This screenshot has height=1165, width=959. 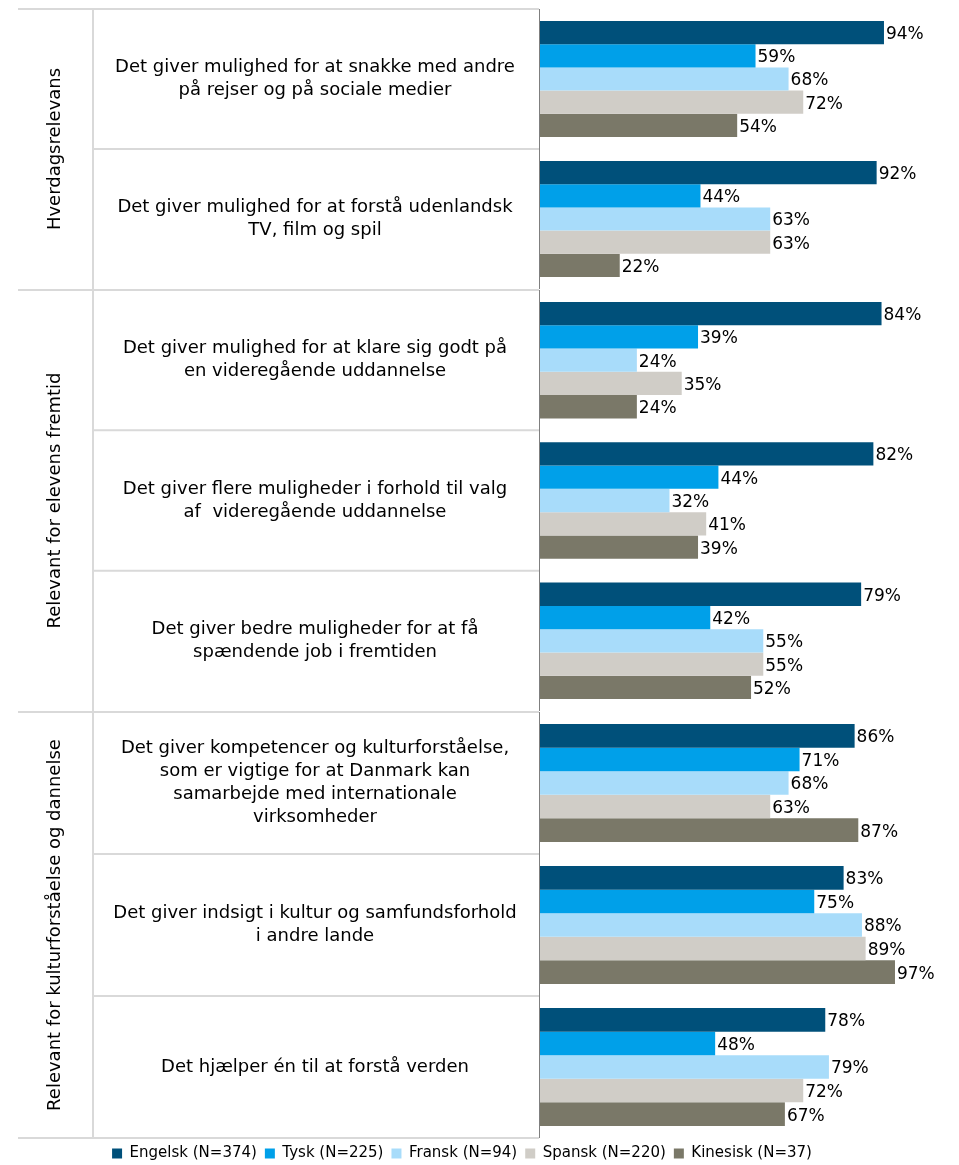 What do you see at coordinates (879, 830) in the screenshot?
I see `data-label: 87%` at bounding box center [879, 830].